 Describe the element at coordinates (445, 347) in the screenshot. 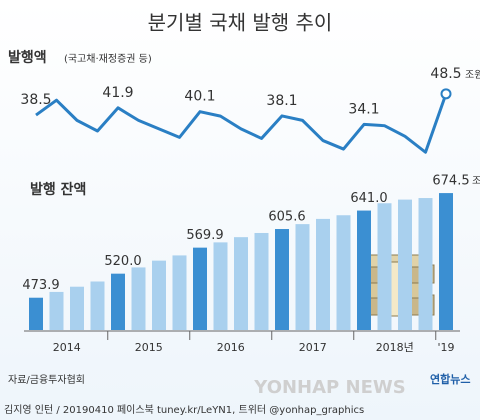

I see `x-tick-label: '19` at that location.